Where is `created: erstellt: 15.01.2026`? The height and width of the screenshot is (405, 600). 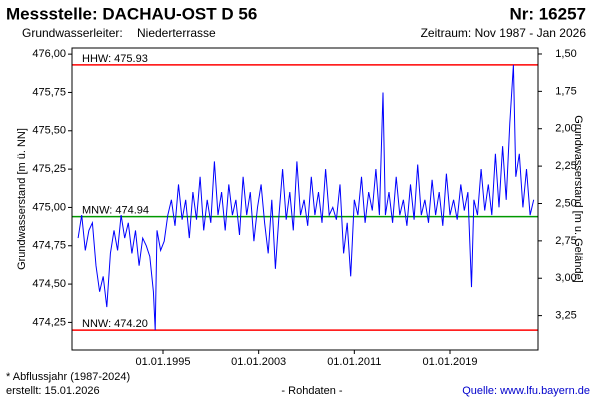
created: erstellt: 15.01.2026 is located at coordinates (53, 391).